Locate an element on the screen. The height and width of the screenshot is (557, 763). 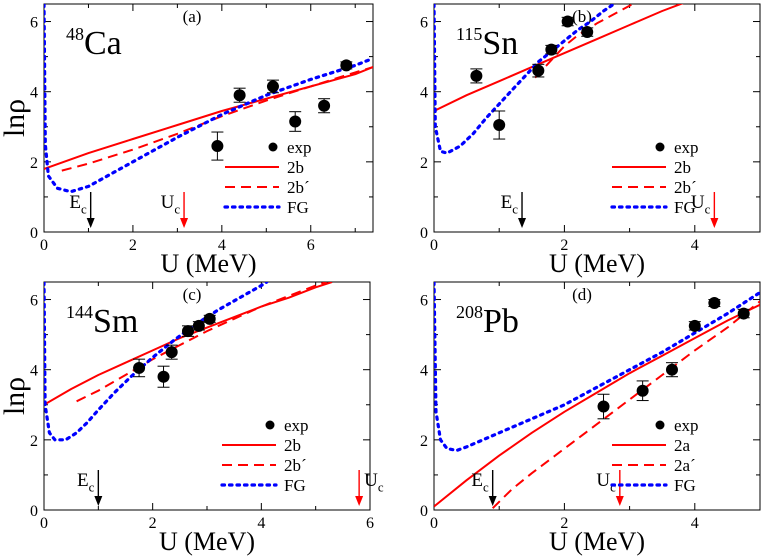
x-tick-label: 0 is located at coordinates (44, 245).